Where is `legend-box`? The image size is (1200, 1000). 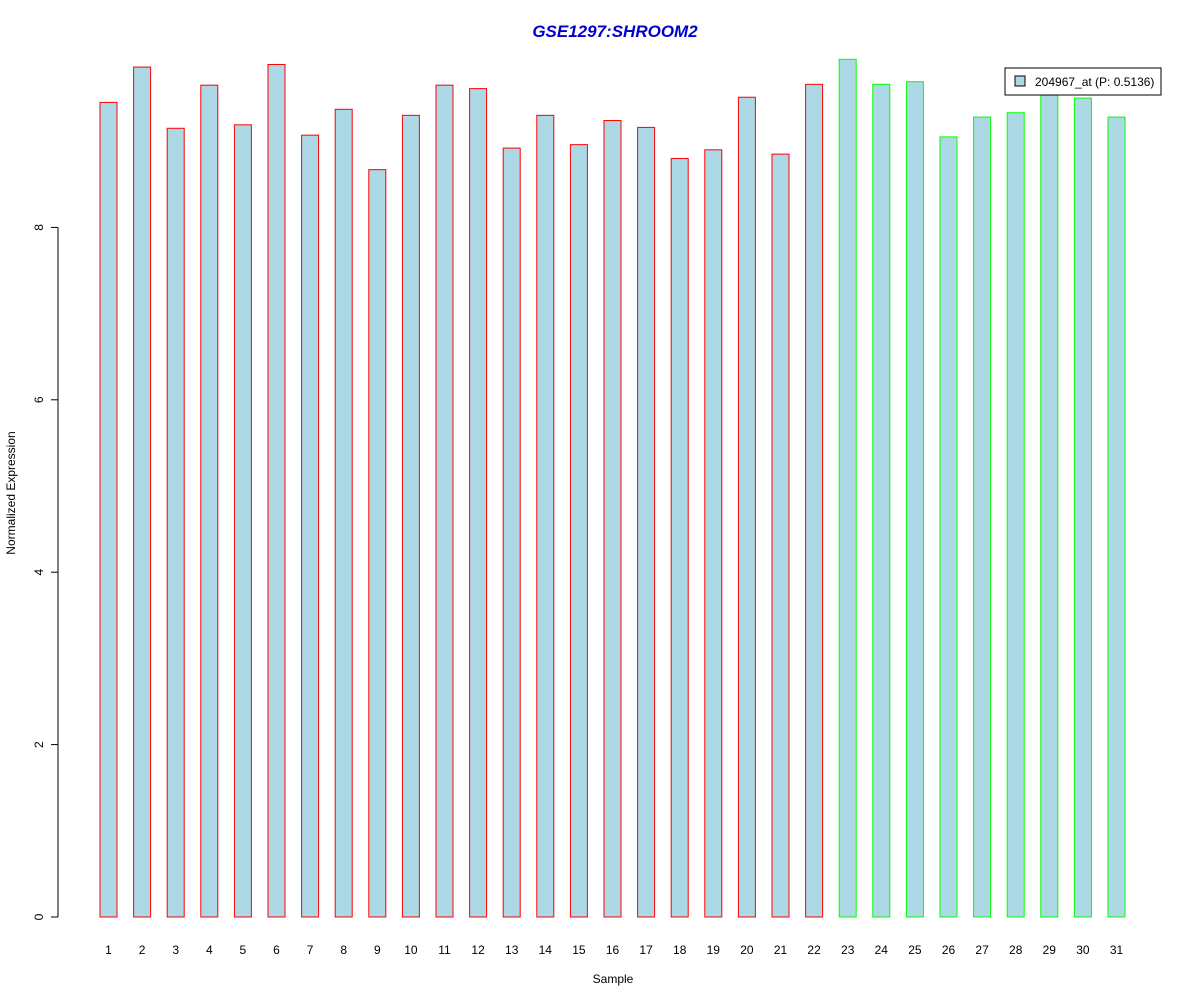
legend-box is located at coordinates (1083, 81).